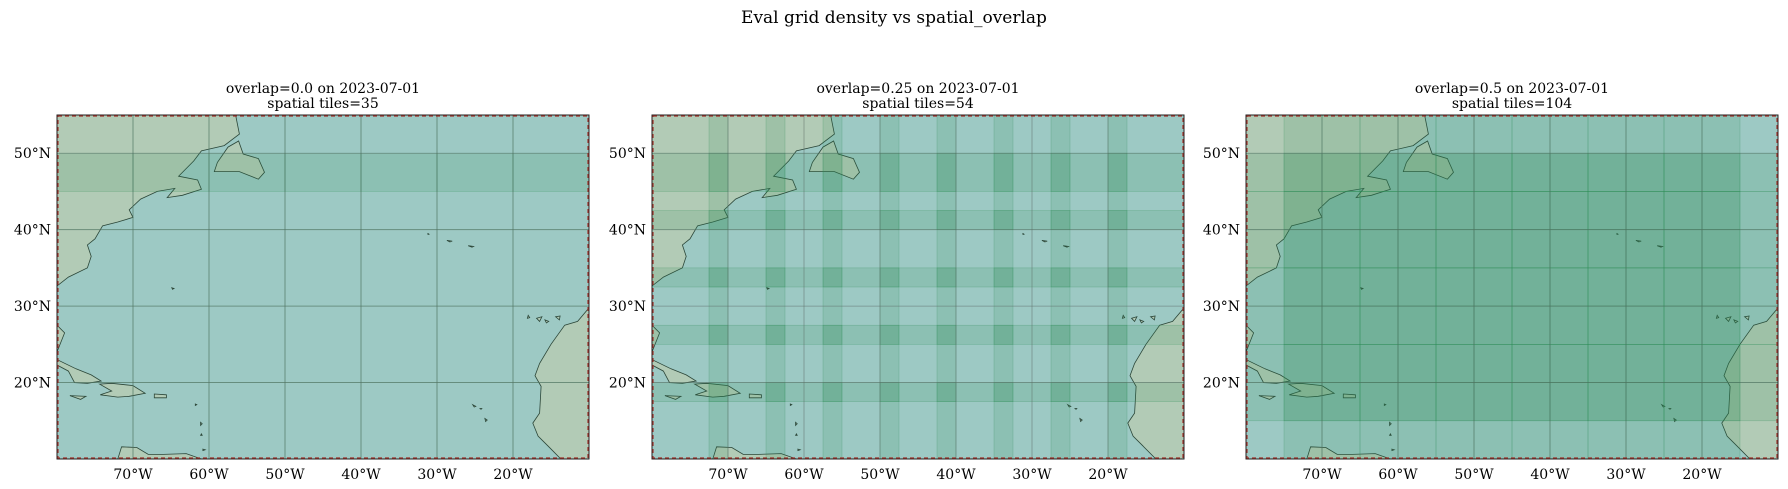  Describe the element at coordinates (1550, 475) in the screenshot. I see `x-tick-label: 40°W` at that location.